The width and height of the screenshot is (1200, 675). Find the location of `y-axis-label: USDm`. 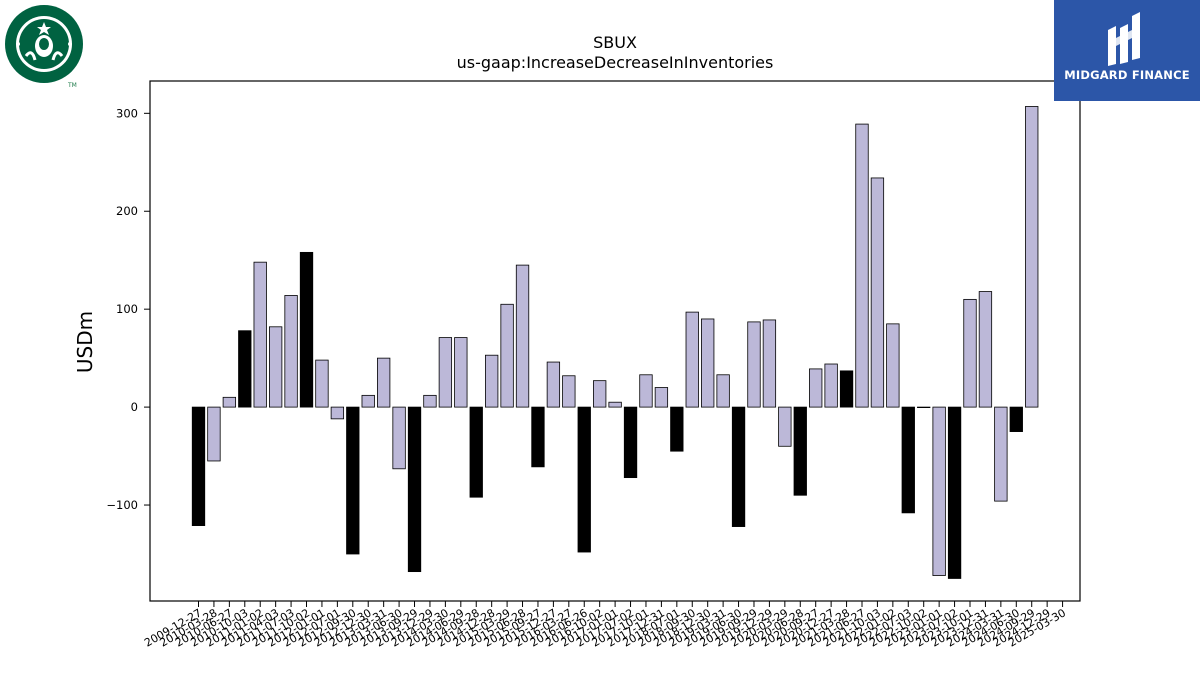

y-axis-label: USDm is located at coordinates (85, 342).